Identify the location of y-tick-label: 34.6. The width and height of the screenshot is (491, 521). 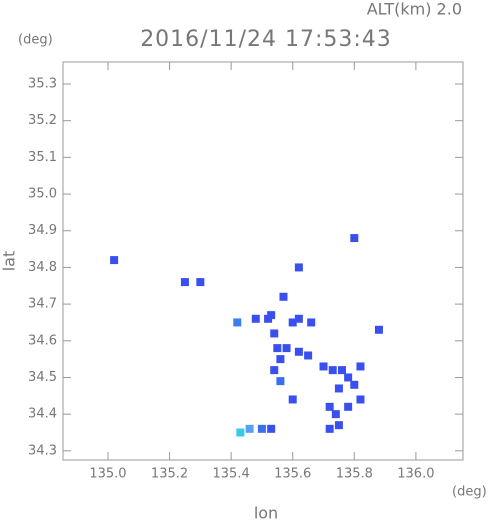
(42, 340).